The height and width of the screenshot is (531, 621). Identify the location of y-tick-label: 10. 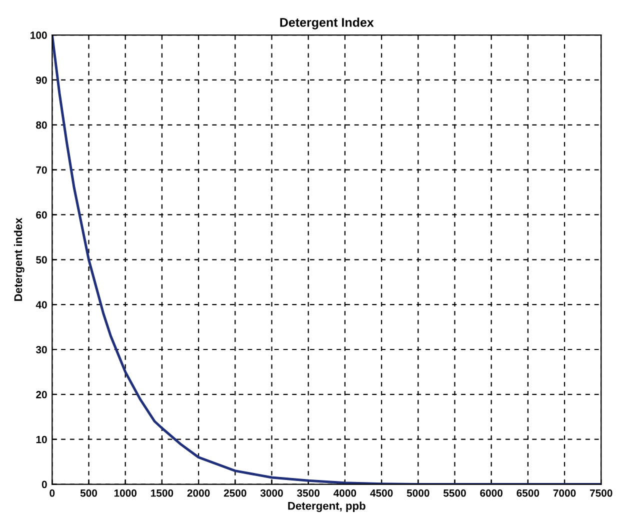
(41, 440).